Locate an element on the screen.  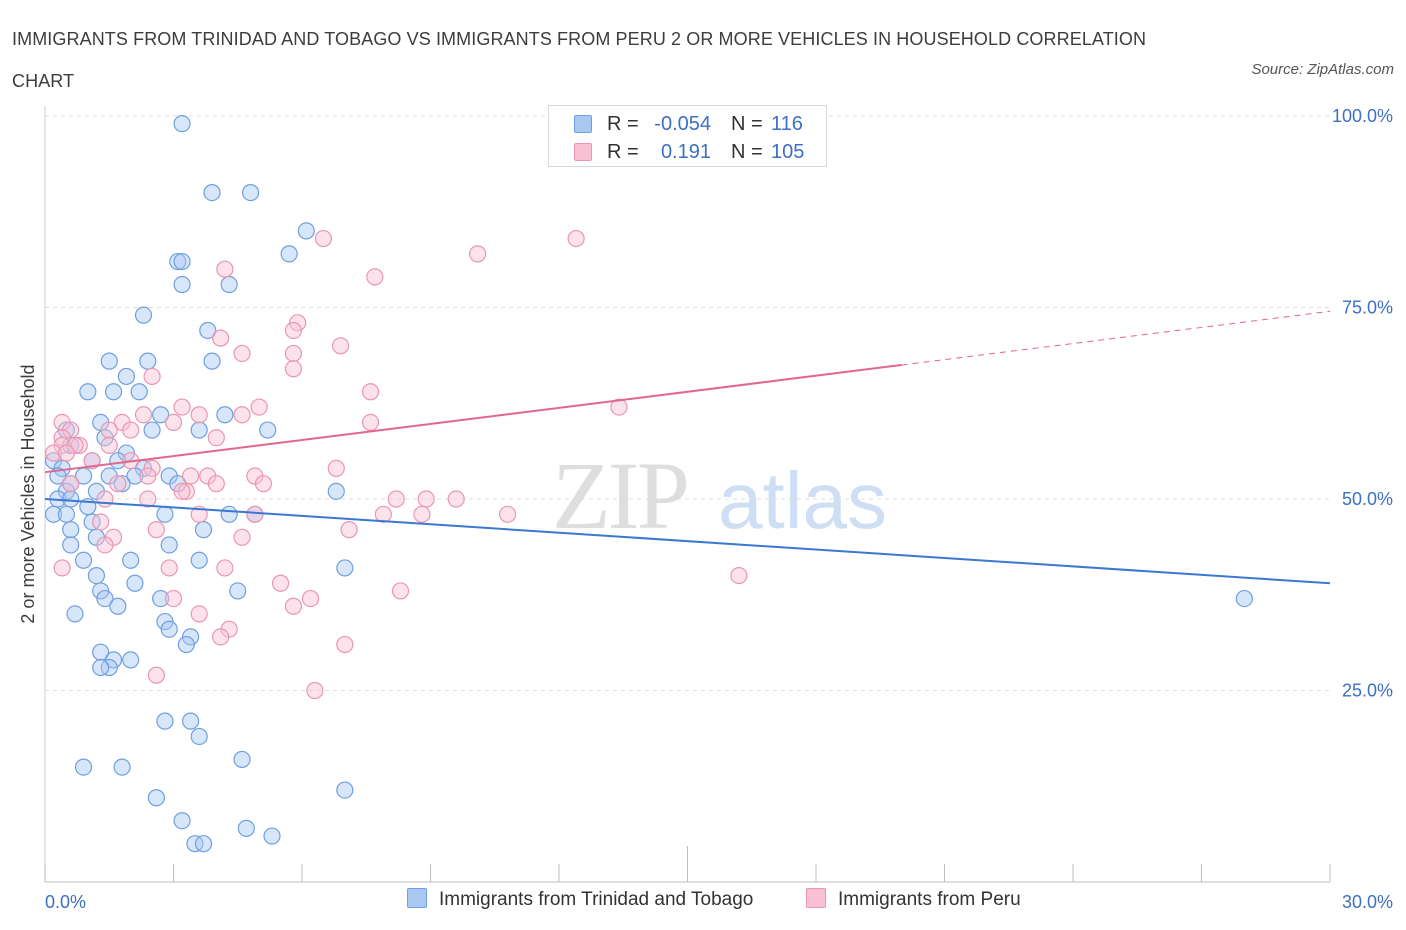
watermark-zip: ZIP is located at coordinates (619, 495).